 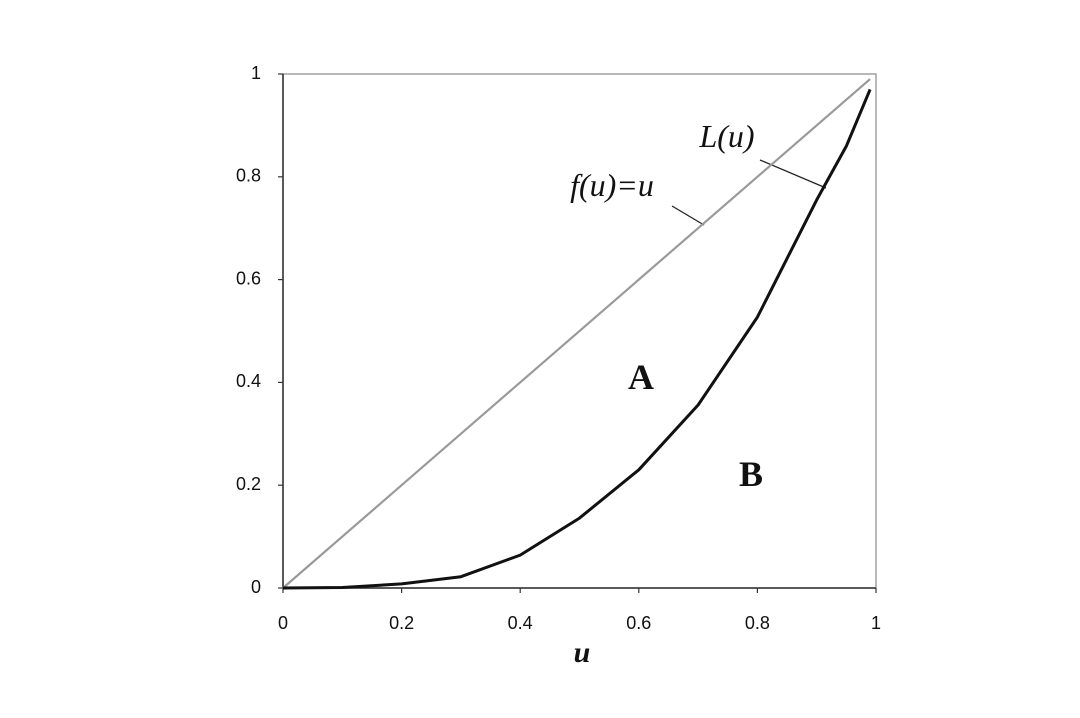 I want to click on x-tick-label: 0.6, so click(x=638, y=623).